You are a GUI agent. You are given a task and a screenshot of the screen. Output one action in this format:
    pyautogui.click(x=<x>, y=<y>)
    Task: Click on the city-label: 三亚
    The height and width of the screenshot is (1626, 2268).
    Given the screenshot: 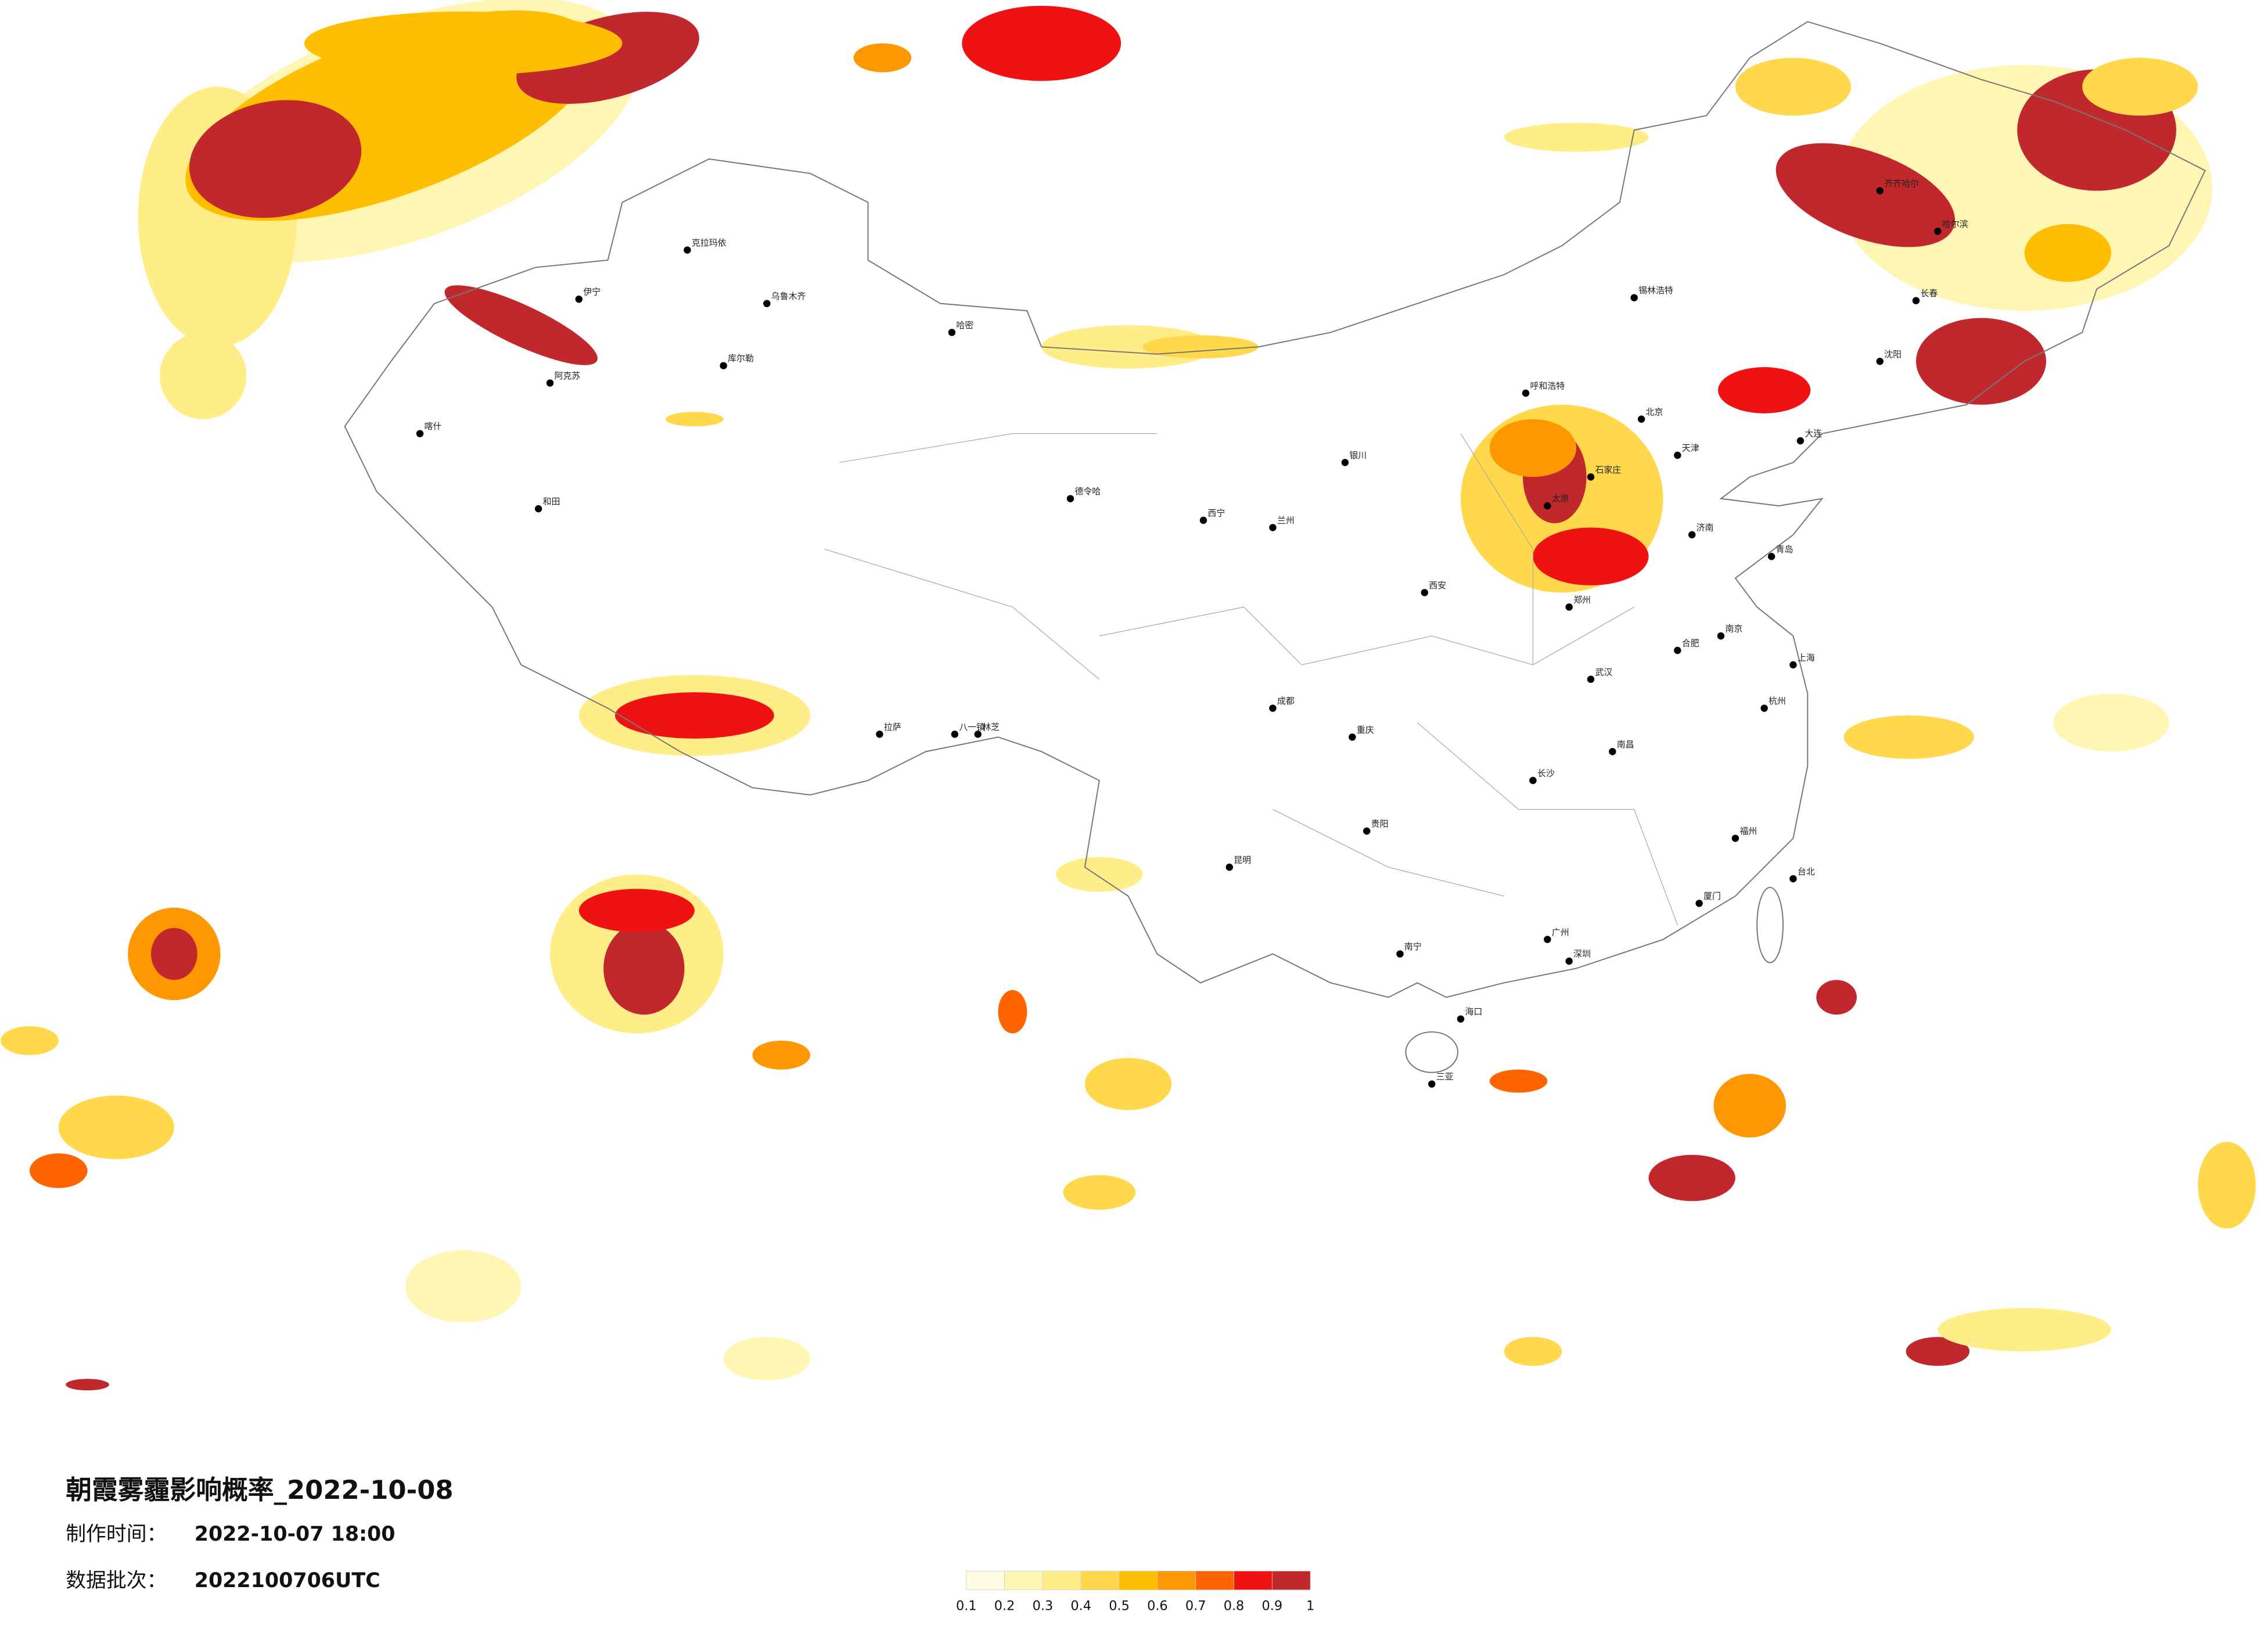 What is the action you would take?
    pyautogui.click(x=1445, y=1076)
    